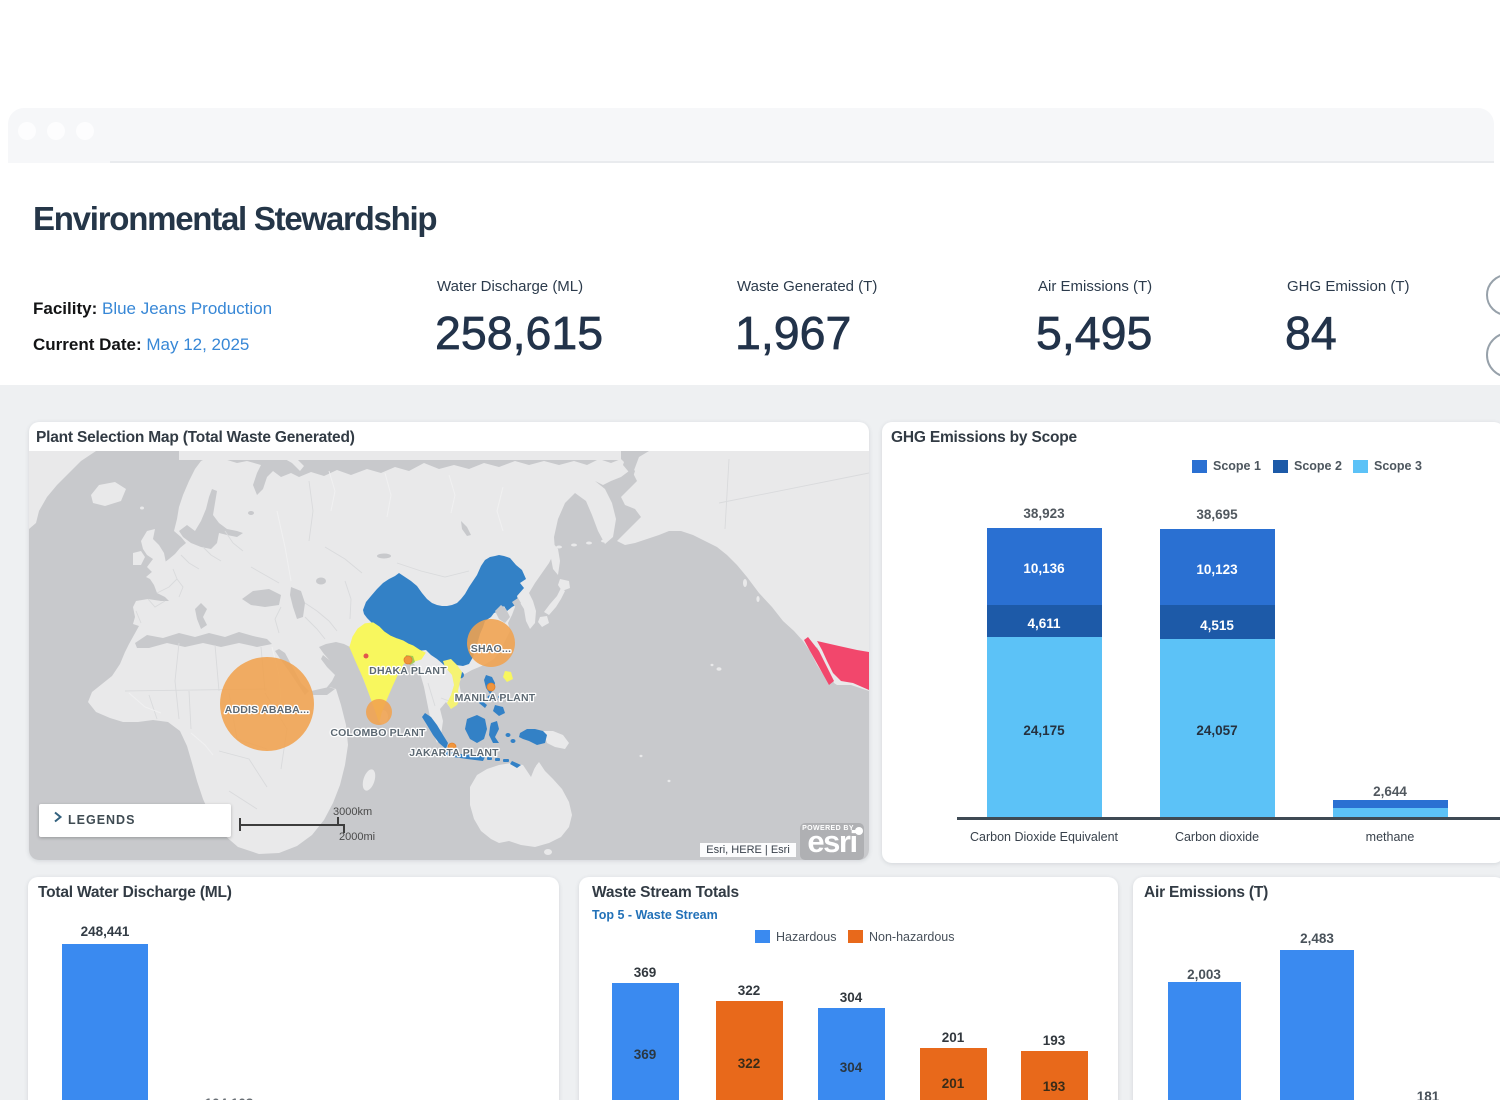 This screenshot has height=1100, width=1500. Describe the element at coordinates (495, 698) in the screenshot. I see `svg-text: MANILA PLANT` at that location.